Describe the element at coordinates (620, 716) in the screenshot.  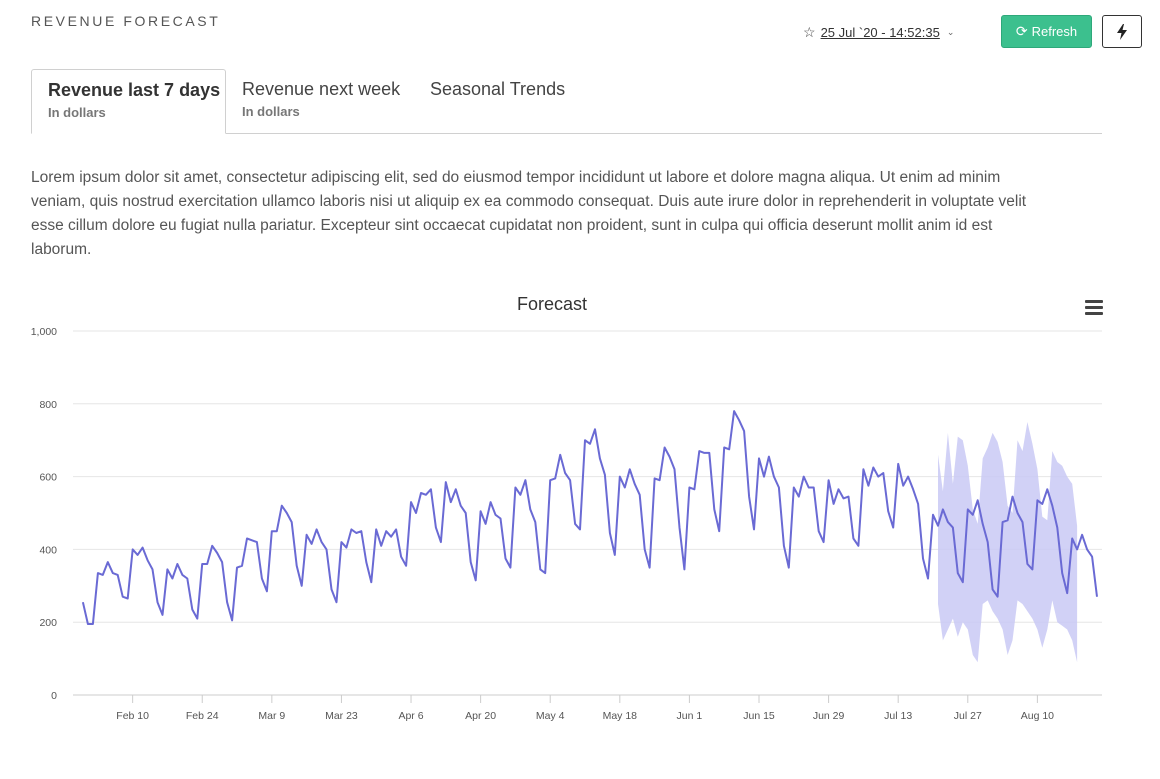
I see `x-tick-label: May 18` at that location.